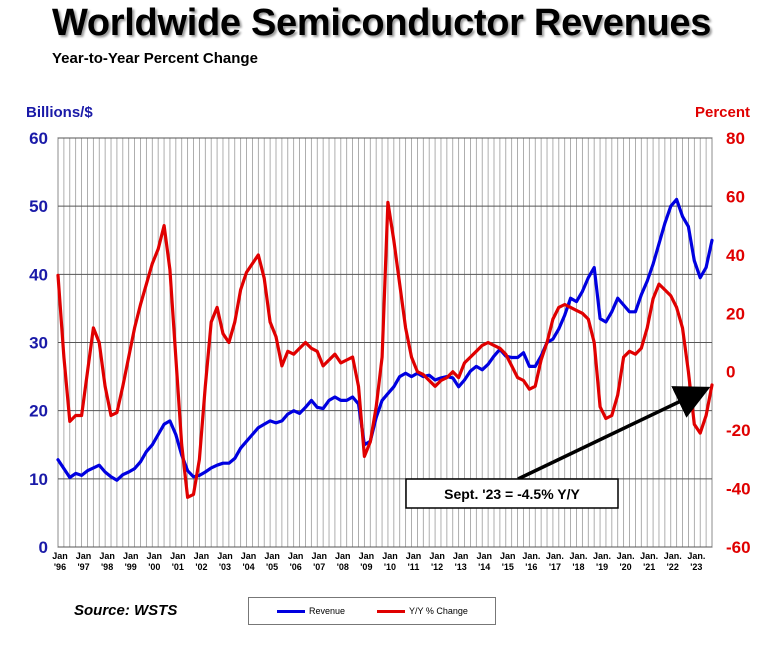 This screenshot has width=778, height=648. I want to click on right-tick-label: -20, so click(738, 430).